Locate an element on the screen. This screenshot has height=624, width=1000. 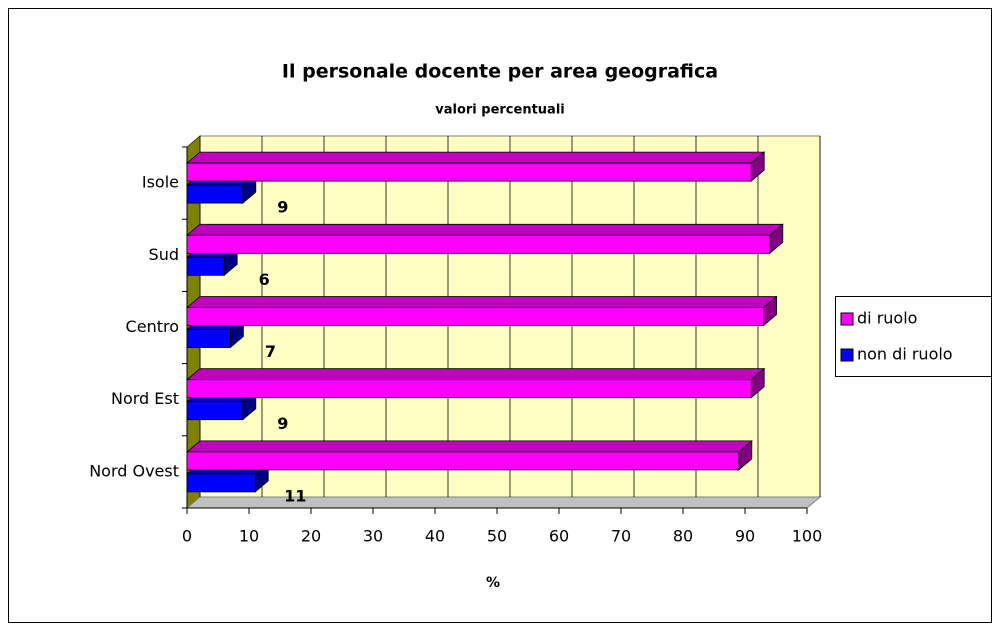
legend-box is located at coordinates (913, 336).